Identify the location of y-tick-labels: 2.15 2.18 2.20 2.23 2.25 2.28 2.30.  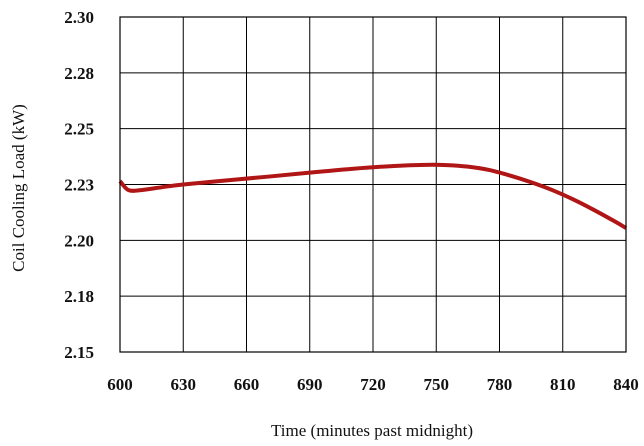
(79, 185).